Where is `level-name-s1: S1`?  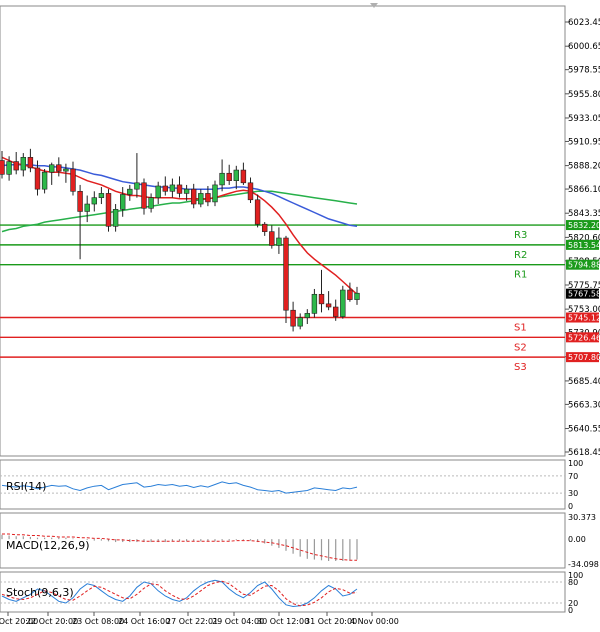
level-name-s1: S1 is located at coordinates (520, 328).